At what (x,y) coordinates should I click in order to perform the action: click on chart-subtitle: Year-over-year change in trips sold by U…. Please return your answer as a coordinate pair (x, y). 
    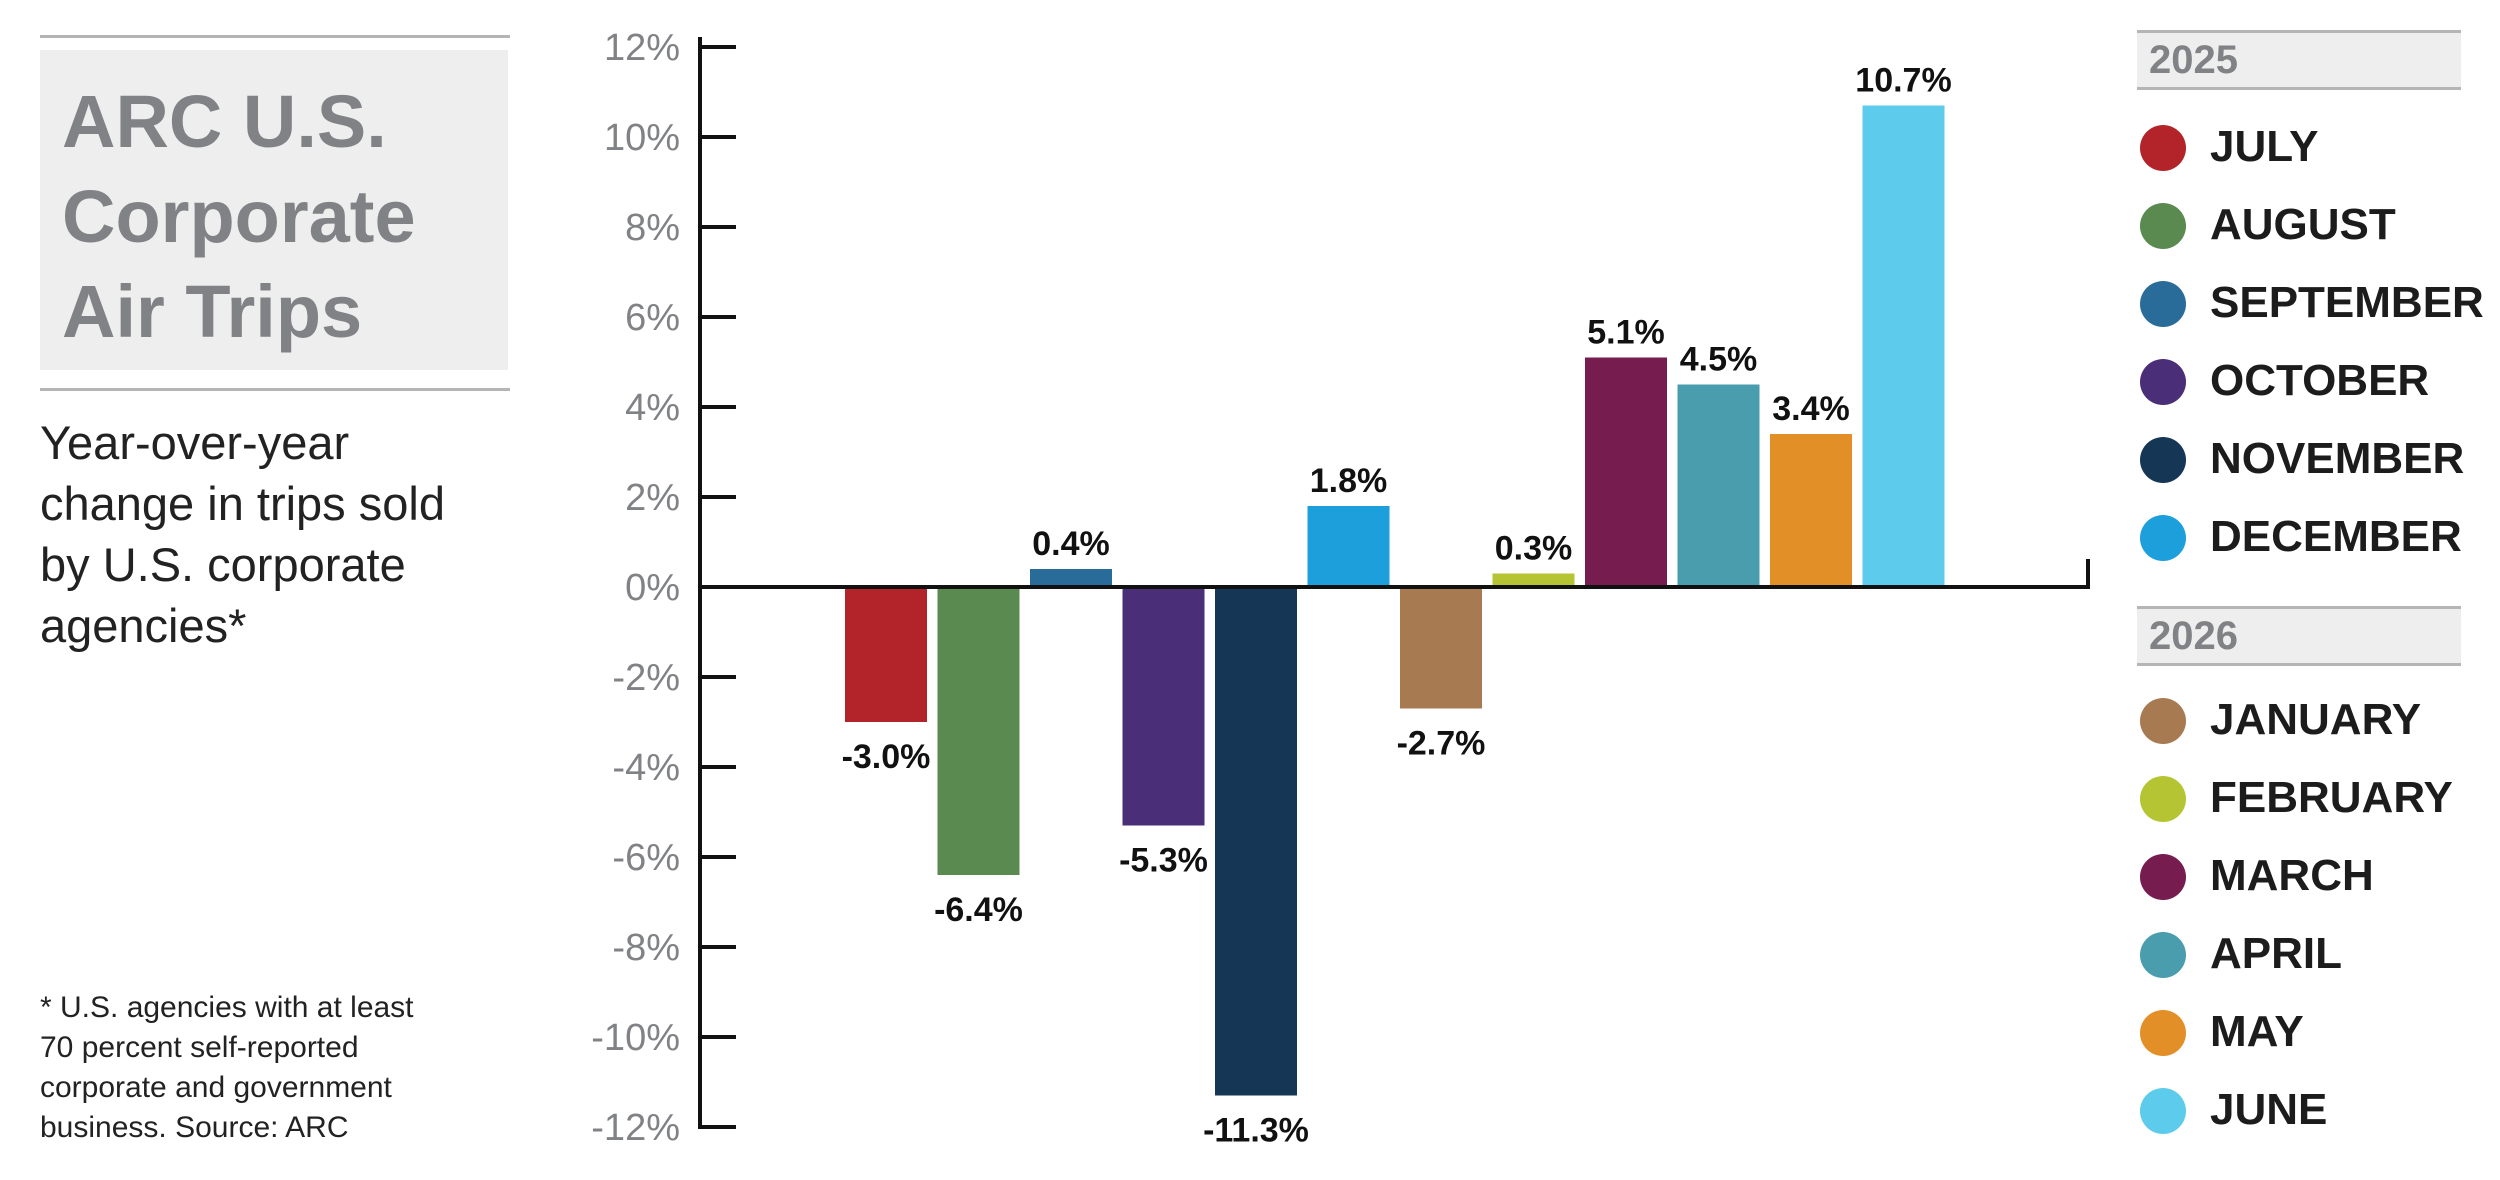
    Looking at the image, I should click on (280, 534).